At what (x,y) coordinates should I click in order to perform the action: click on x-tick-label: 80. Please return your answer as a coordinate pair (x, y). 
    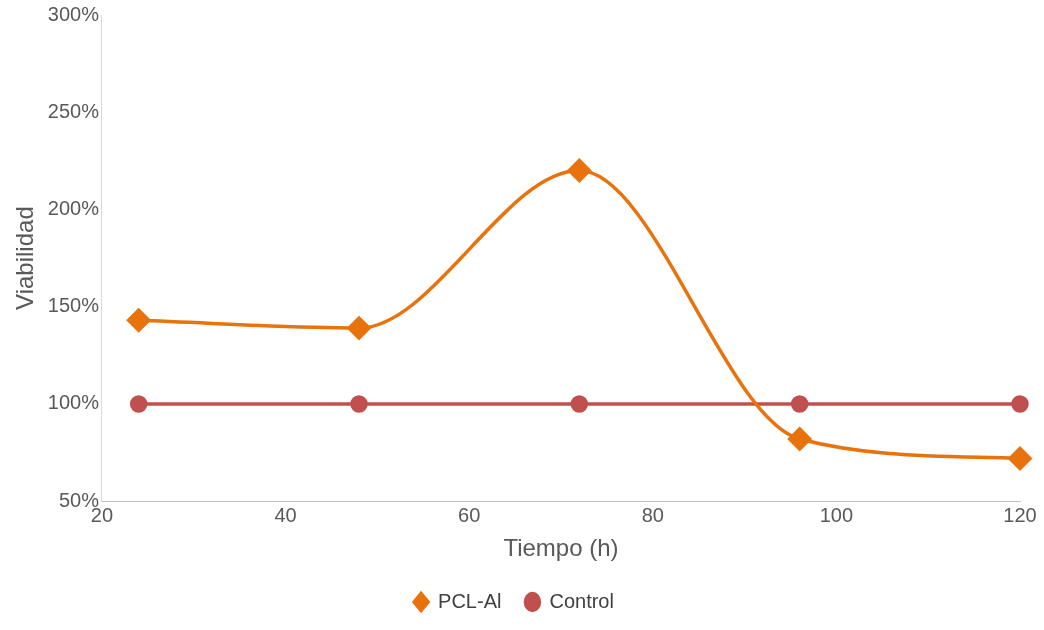
    Looking at the image, I should click on (652, 514).